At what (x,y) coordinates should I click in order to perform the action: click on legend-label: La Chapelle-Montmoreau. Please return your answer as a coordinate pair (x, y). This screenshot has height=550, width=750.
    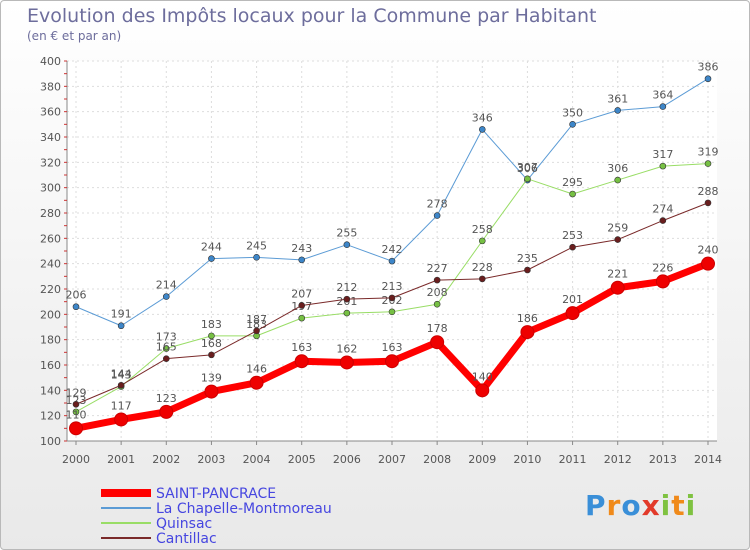
    Looking at the image, I should click on (244, 509).